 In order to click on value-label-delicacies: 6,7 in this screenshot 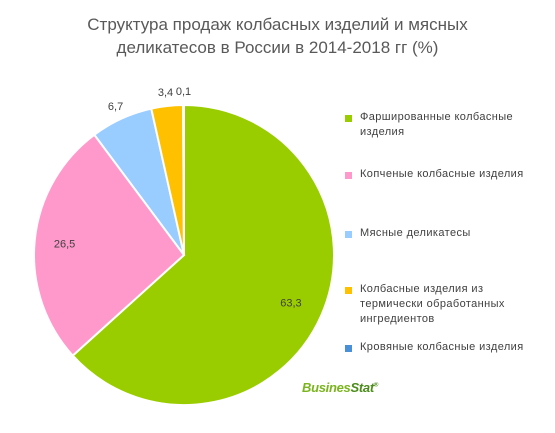, I will do `click(115, 107)`.